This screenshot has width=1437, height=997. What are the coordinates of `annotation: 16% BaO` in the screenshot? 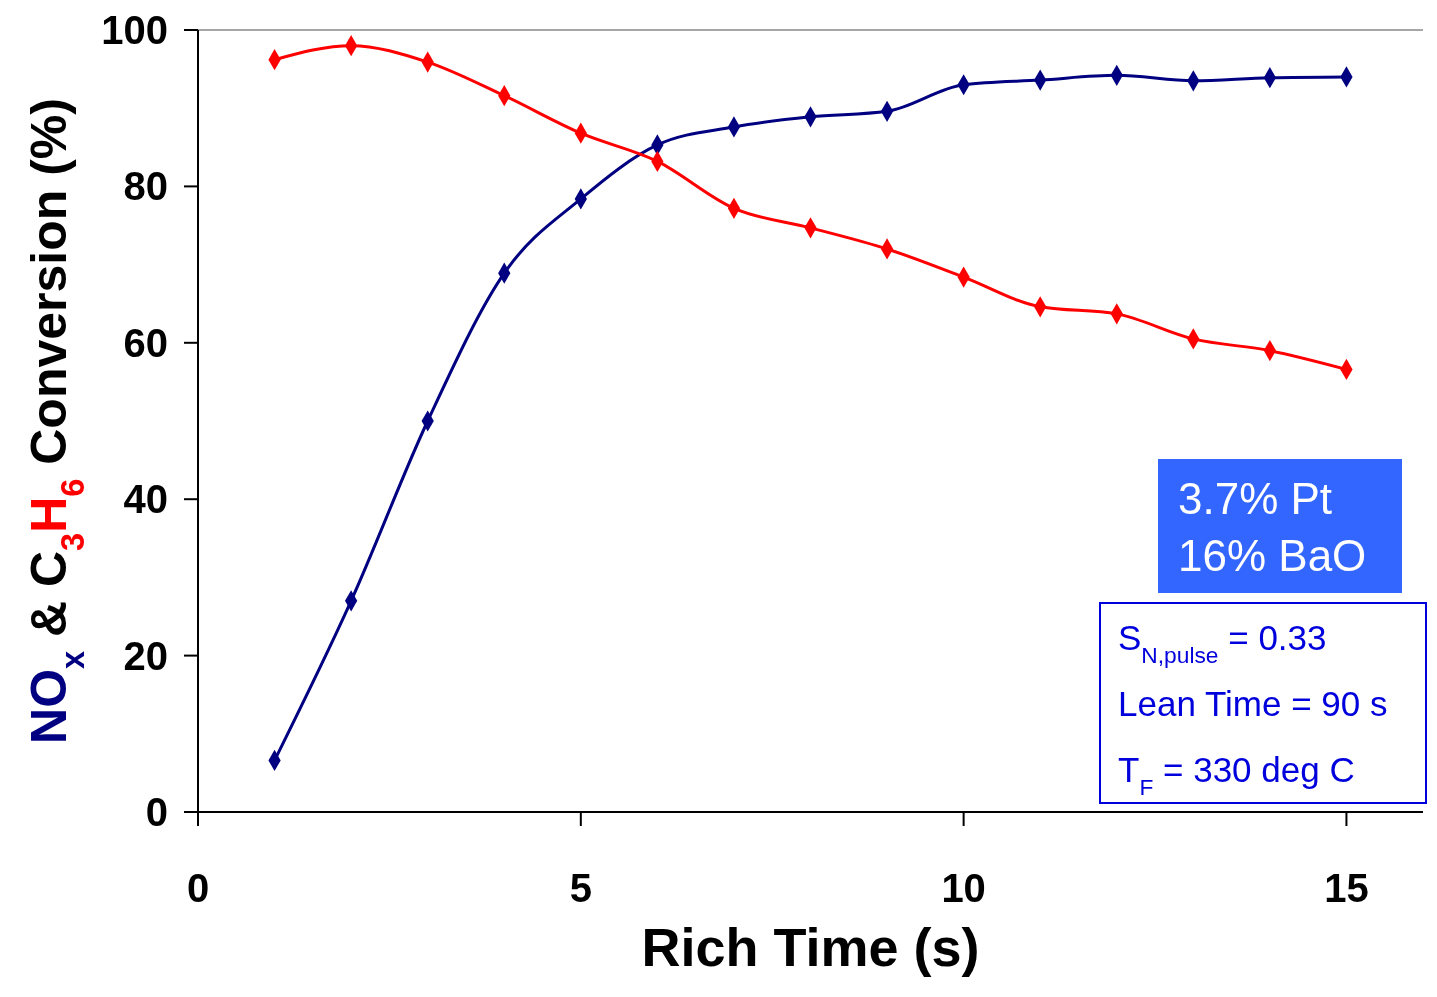 It's located at (1272, 555).